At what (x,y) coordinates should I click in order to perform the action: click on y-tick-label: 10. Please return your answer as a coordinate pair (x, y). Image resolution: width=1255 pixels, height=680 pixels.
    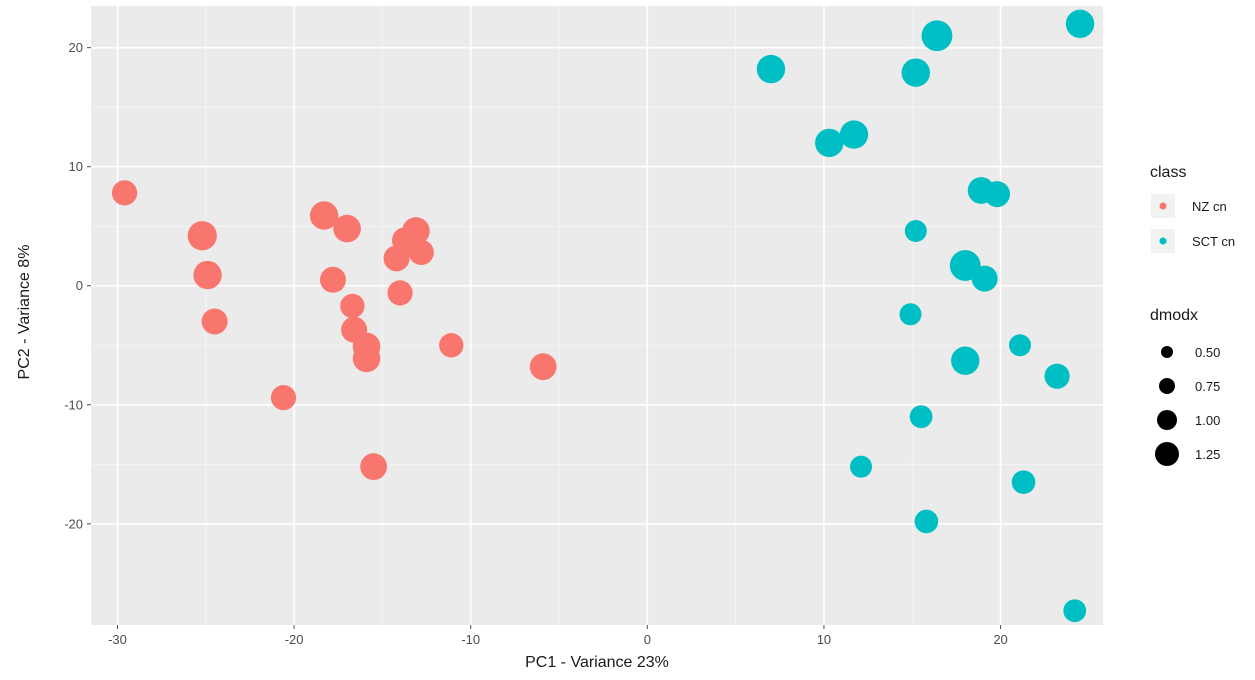
    Looking at the image, I should click on (76, 166).